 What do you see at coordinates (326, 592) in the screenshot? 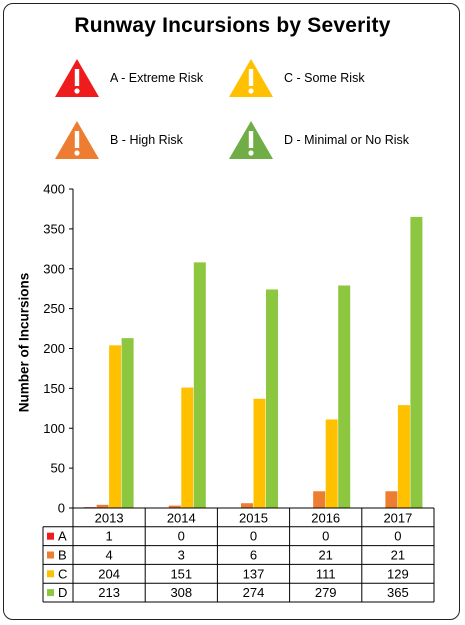
I see `data-label: 279` at bounding box center [326, 592].